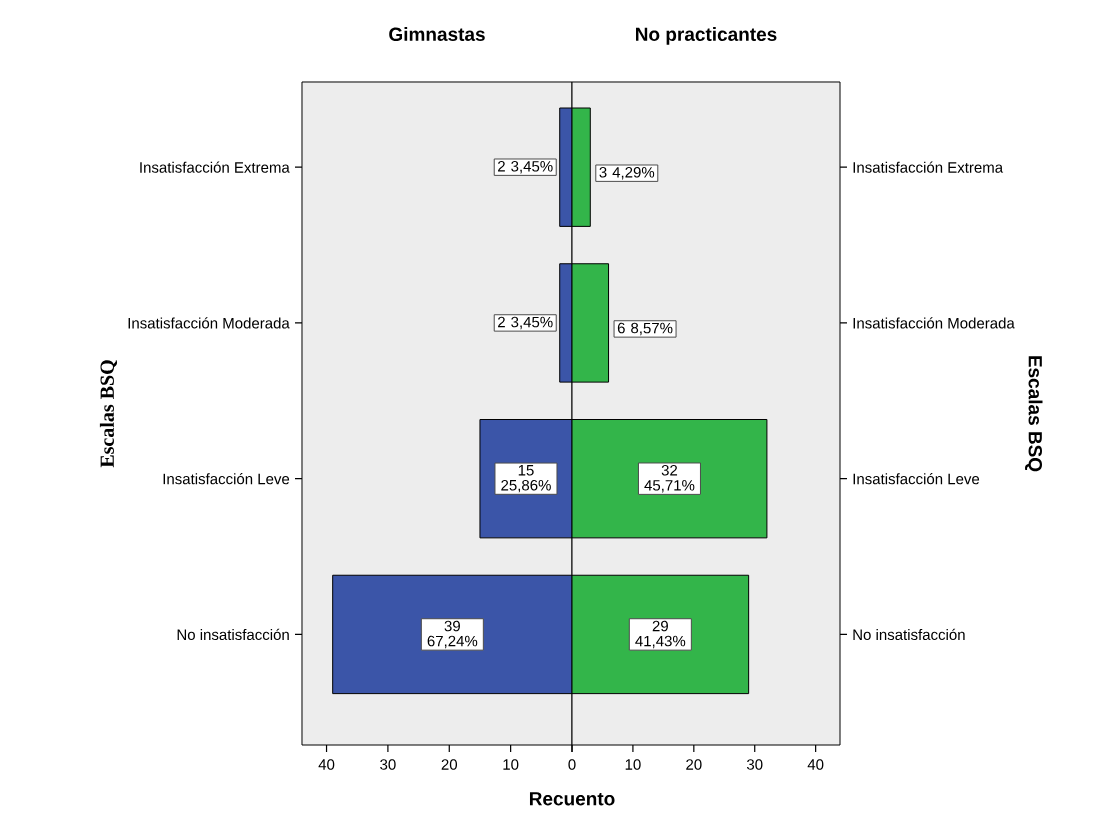 The width and height of the screenshot is (1116, 820). Describe the element at coordinates (660, 634) in the screenshot. I see `data-label: 29 41,43%` at that location.